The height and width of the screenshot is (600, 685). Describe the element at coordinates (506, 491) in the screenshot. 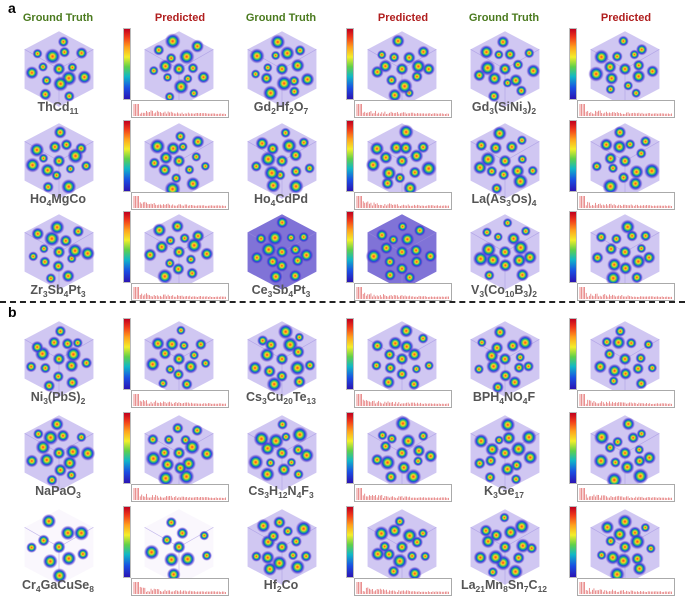

I see `formula-text: Ge` at that location.